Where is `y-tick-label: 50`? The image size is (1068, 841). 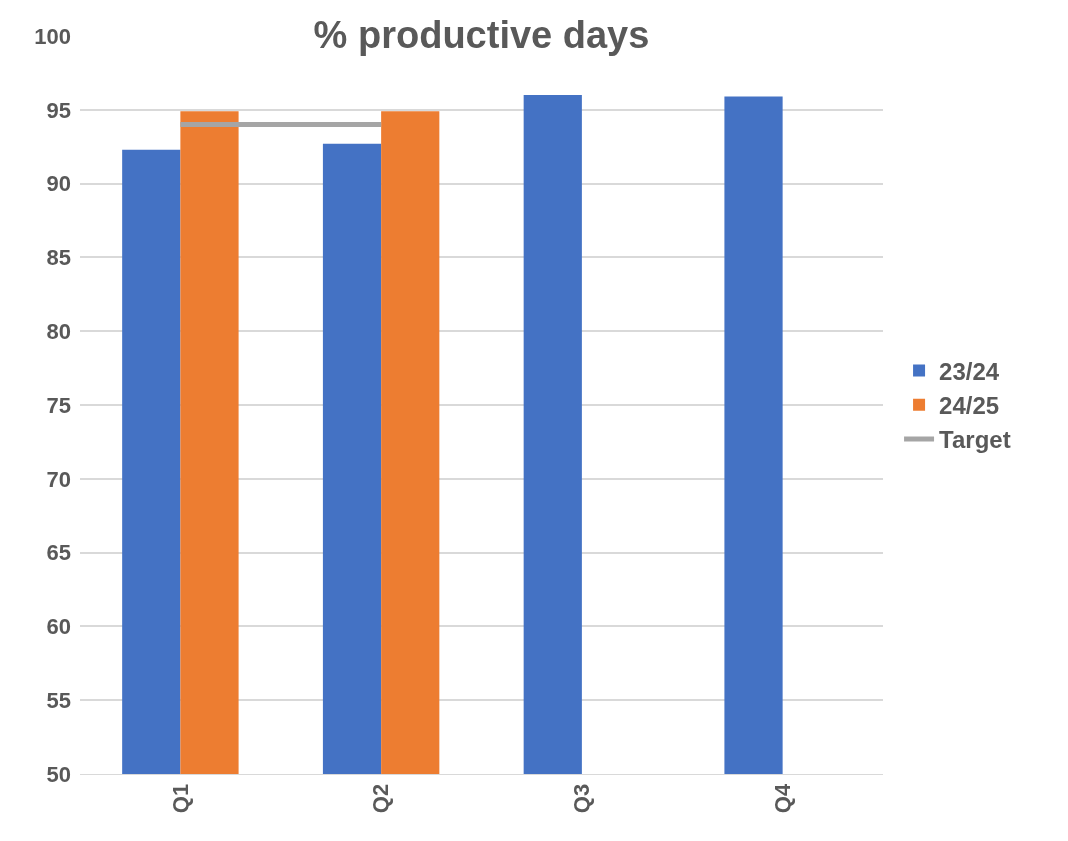
y-tick-label: 50 is located at coordinates (58, 774).